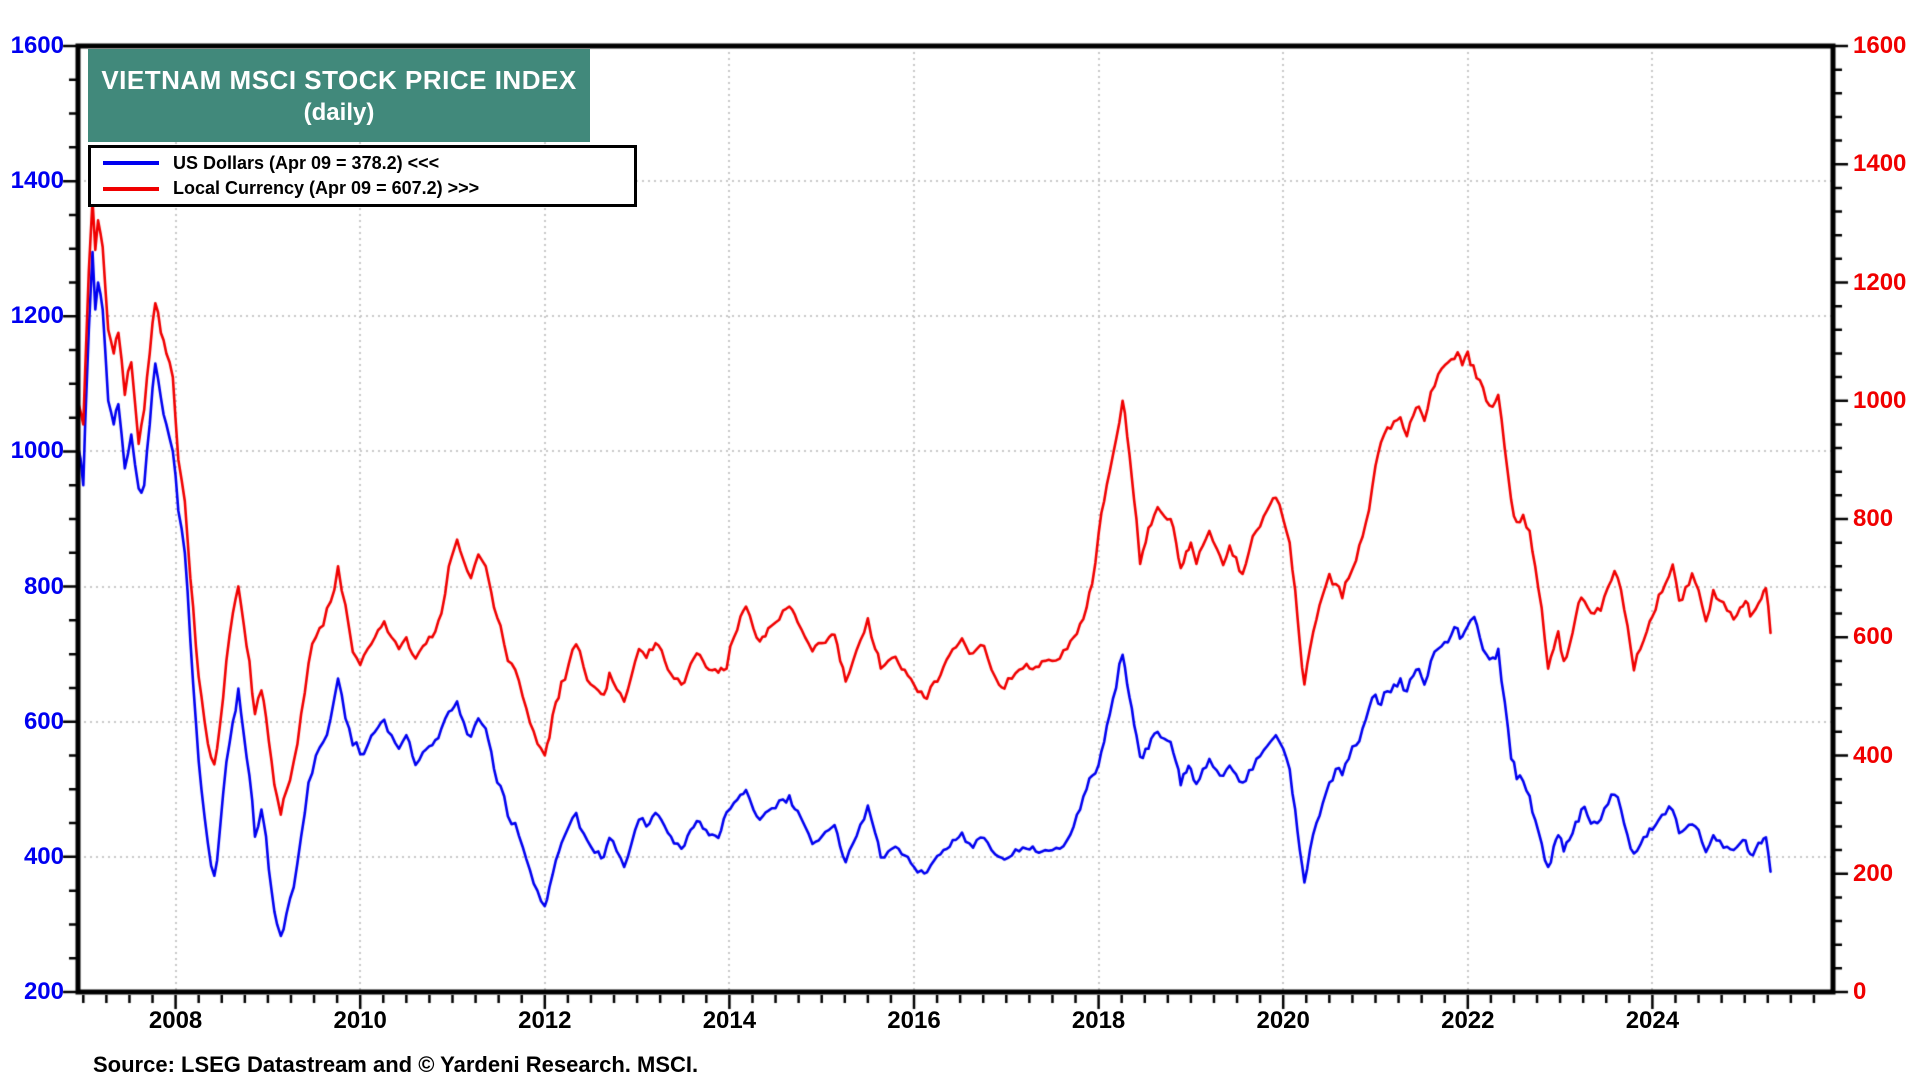 Image resolution: width=1920 pixels, height=1080 pixels. Describe the element at coordinates (339, 112) in the screenshot. I see `chart-subtitle: (daily)` at that location.